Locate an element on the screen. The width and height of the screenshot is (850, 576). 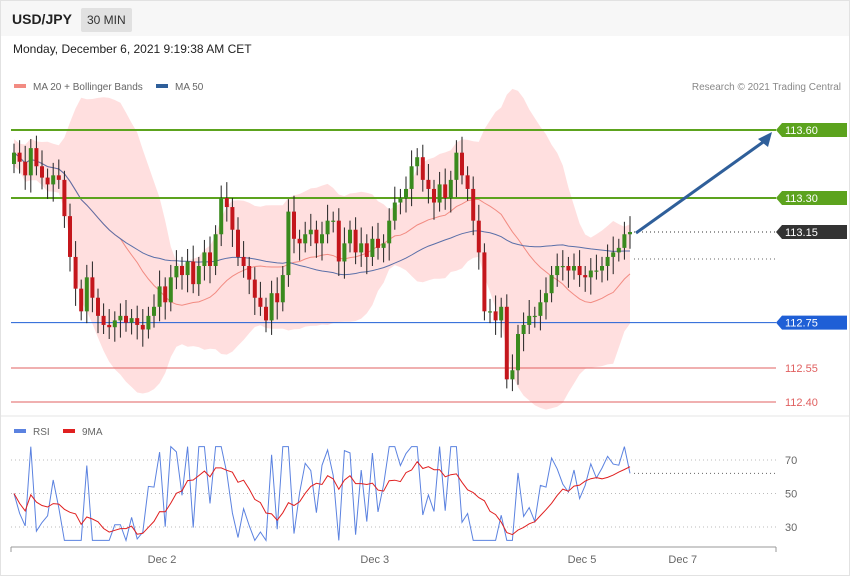
legend-swatch-rsi is located at coordinates (20, 431).